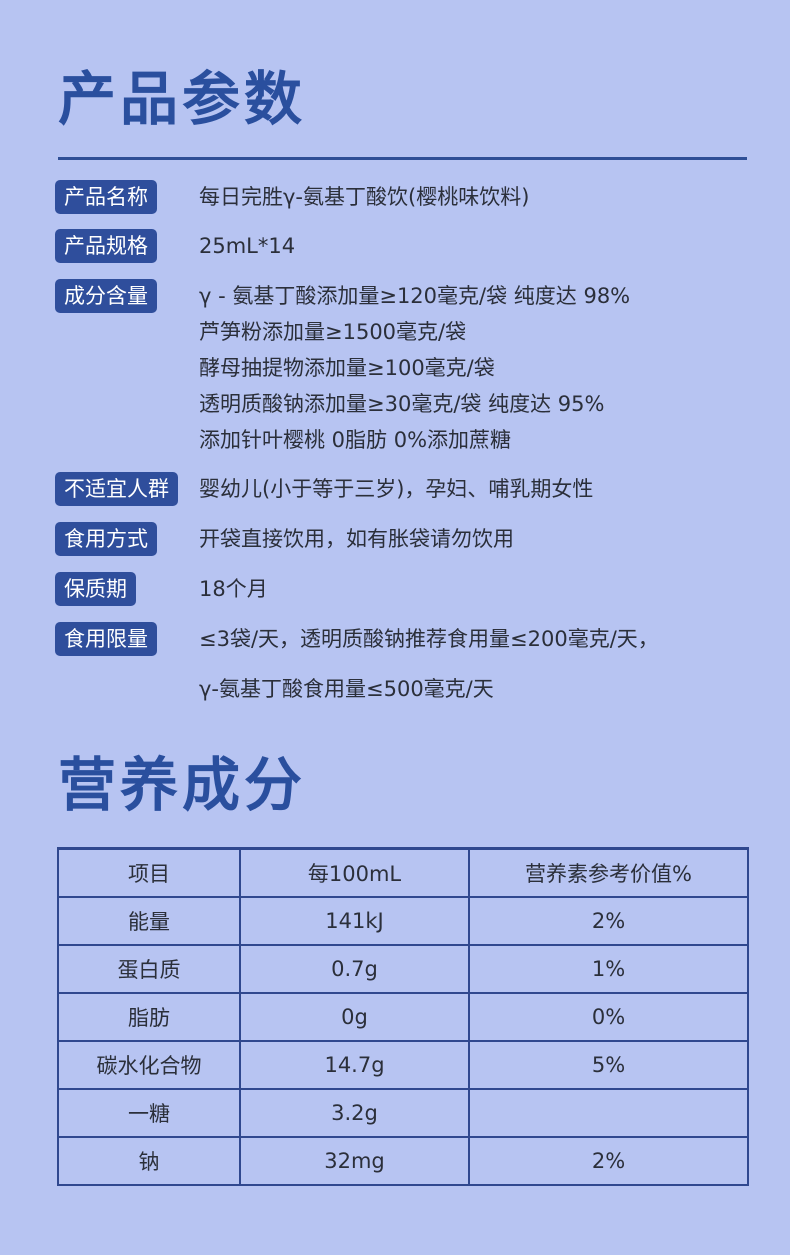  Describe the element at coordinates (608, 872) in the screenshot. I see `table-header-cell: 营养素参考价值%` at that location.